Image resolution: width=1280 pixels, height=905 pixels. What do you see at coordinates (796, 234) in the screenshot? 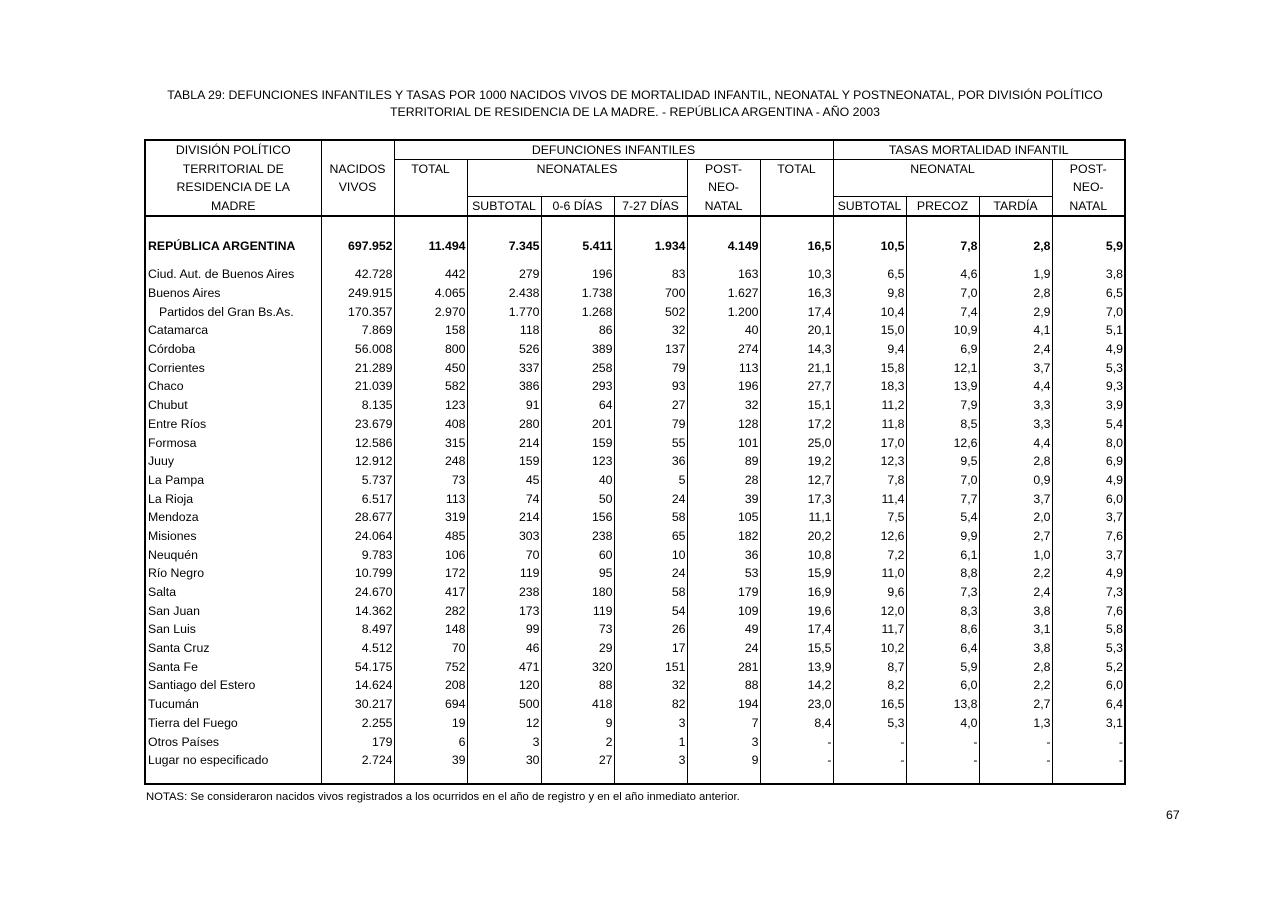
I see `cell-value: 16,5` at bounding box center [796, 234].